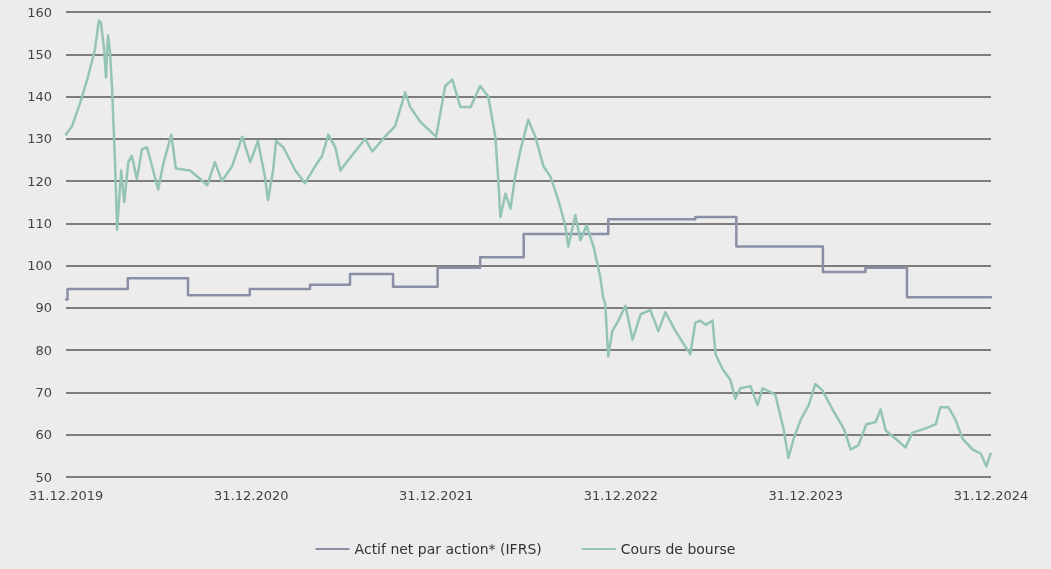  I want to click on x-tick-label: 31.12.2023, so click(805, 495).